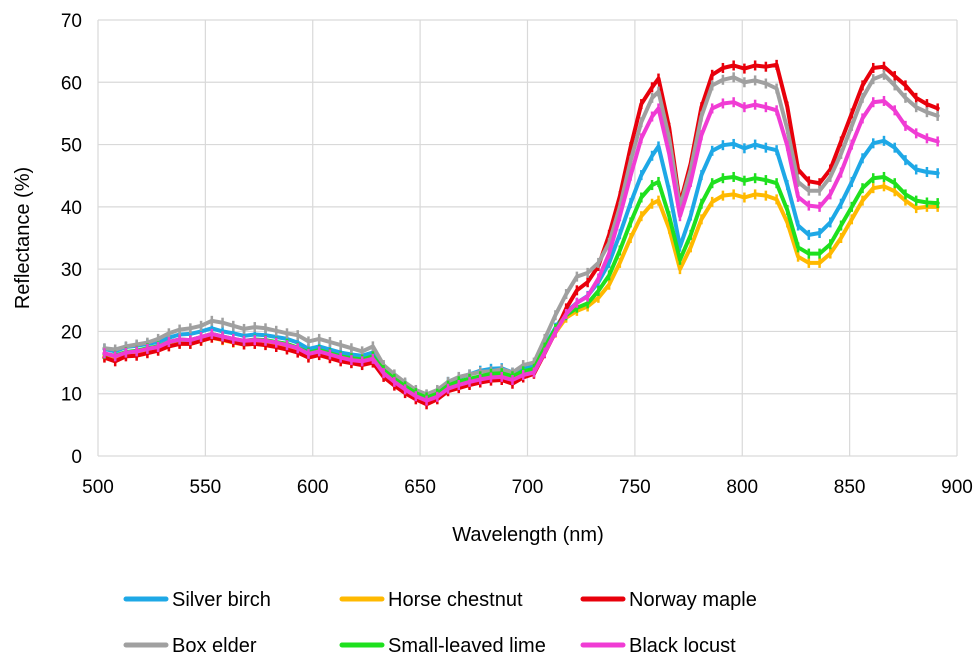 The width and height of the screenshot is (979, 664). What do you see at coordinates (71, 270) in the screenshot?
I see `y-tick-label: 30` at bounding box center [71, 270].